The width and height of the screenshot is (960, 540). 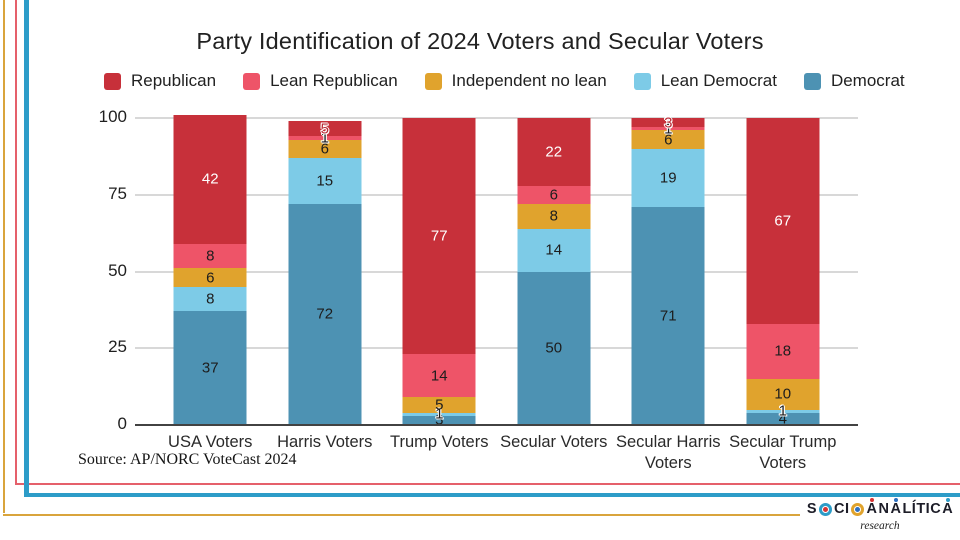 What do you see at coordinates (668, 316) in the screenshot?
I see `bar-segment: 71` at bounding box center [668, 316].